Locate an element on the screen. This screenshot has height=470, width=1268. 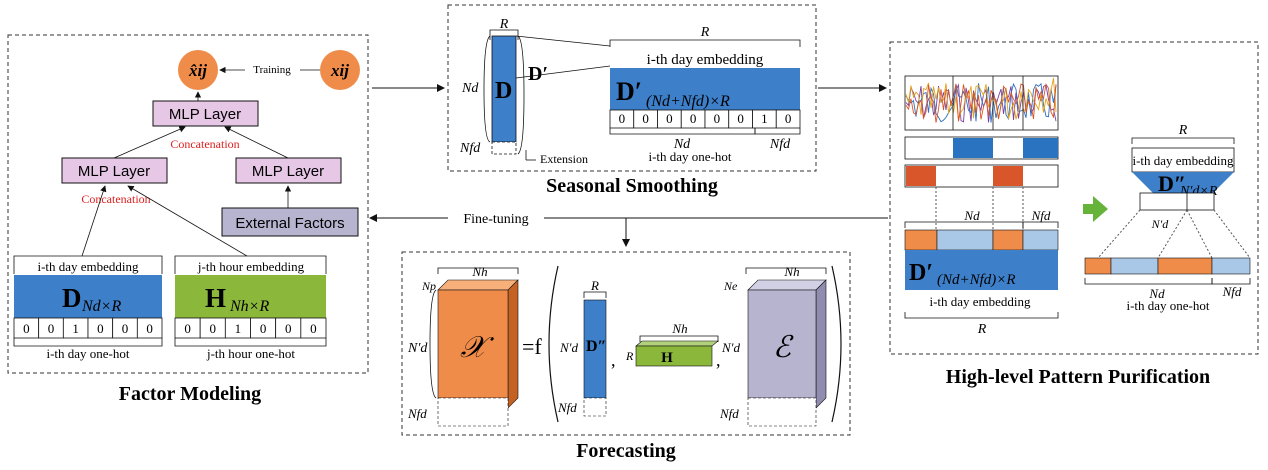
seasonal-onehot-label: i-th day one-hot is located at coordinates (689, 156).